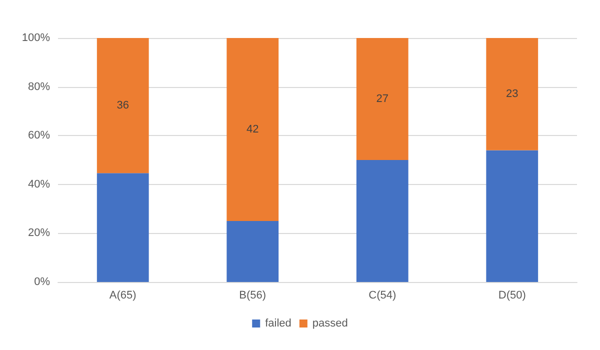 Image resolution: width=600 pixels, height=350 pixels. I want to click on x-tick-label: D(50), so click(512, 296).